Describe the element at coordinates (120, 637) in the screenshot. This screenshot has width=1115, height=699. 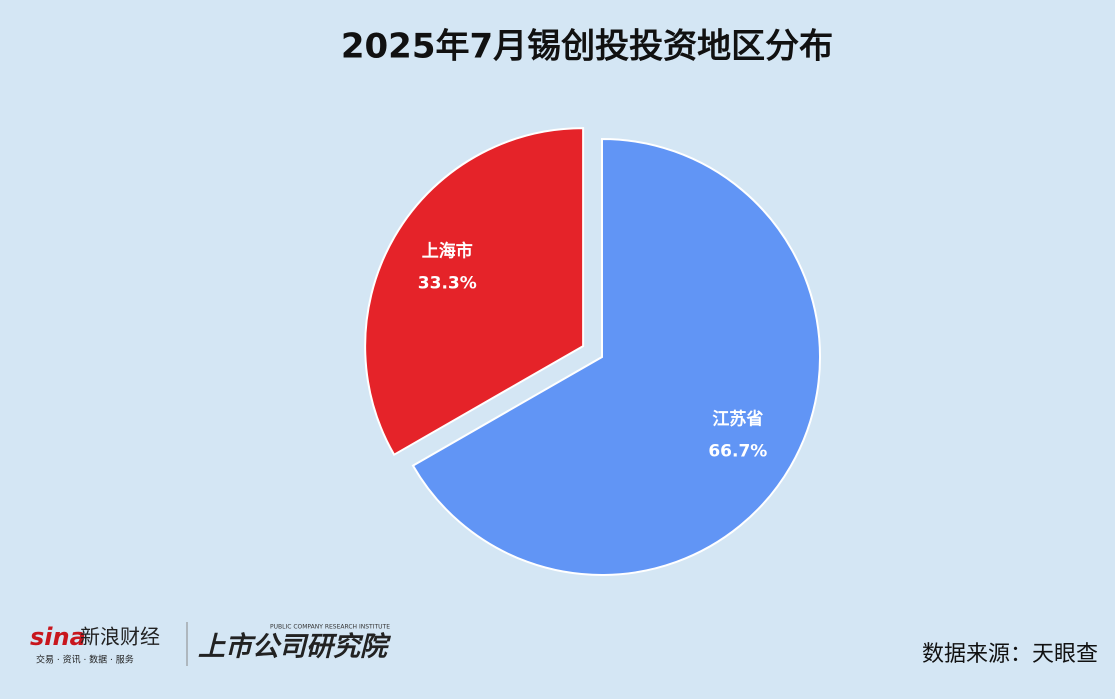
I see `brand-name: 新浪财经` at that location.